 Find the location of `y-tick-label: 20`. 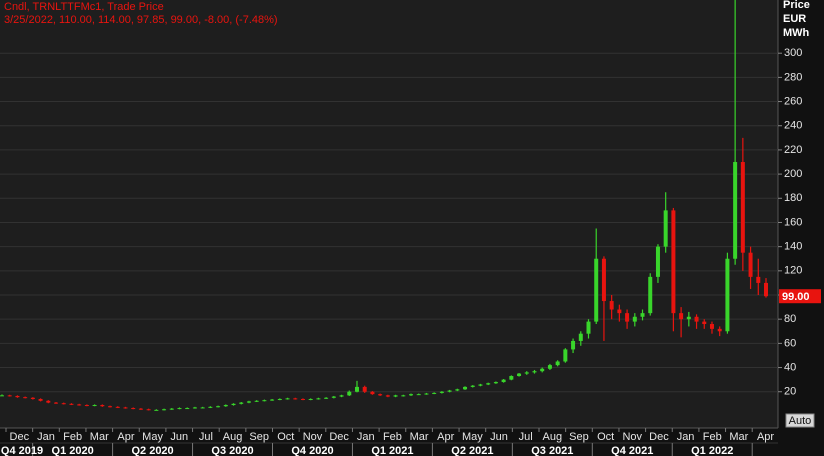

y-tick-label: 20 is located at coordinates (790, 392).